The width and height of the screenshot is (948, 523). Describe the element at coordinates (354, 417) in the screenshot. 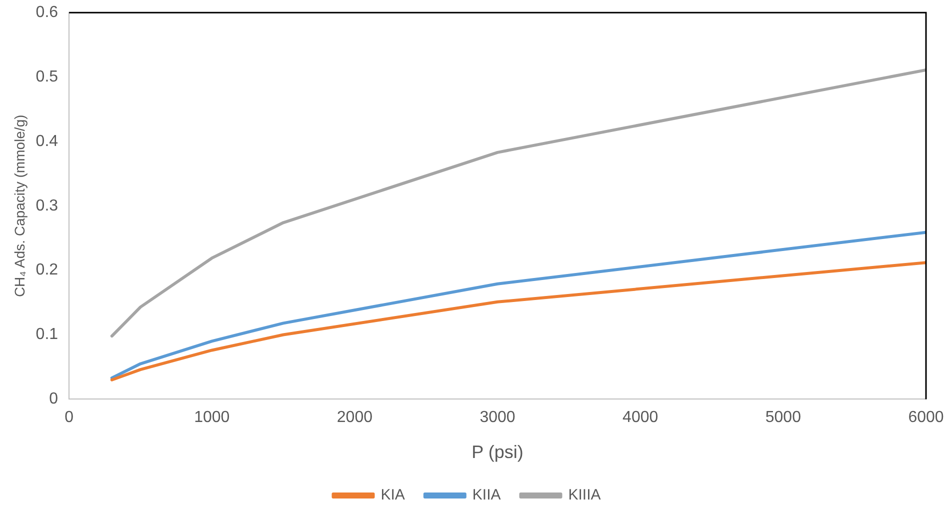

I see `x-tick-label: 2000` at that location.